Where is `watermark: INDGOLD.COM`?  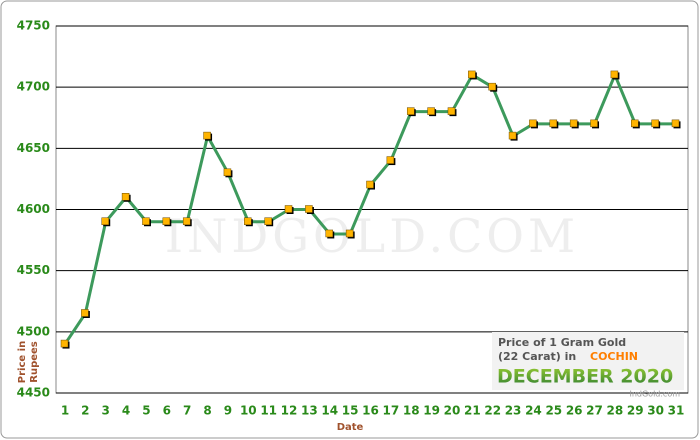
watermark: INDGOLD.COM is located at coordinates (372, 236).